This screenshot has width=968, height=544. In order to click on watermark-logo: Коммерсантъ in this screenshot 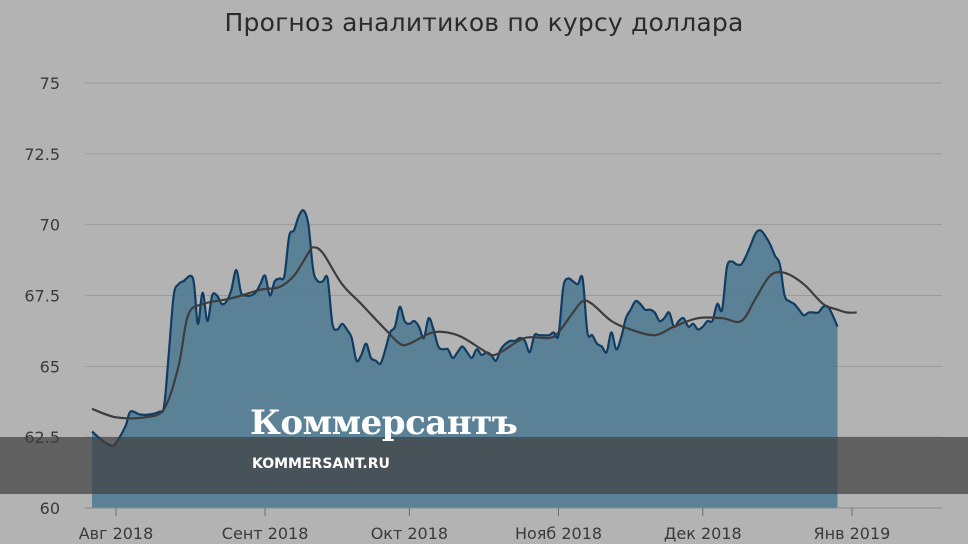, I will do `click(384, 423)`.